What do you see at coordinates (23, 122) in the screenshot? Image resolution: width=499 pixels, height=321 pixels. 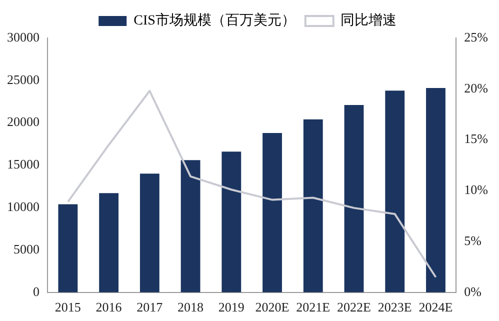 I see `y-tick-label: 20000` at bounding box center [23, 122].